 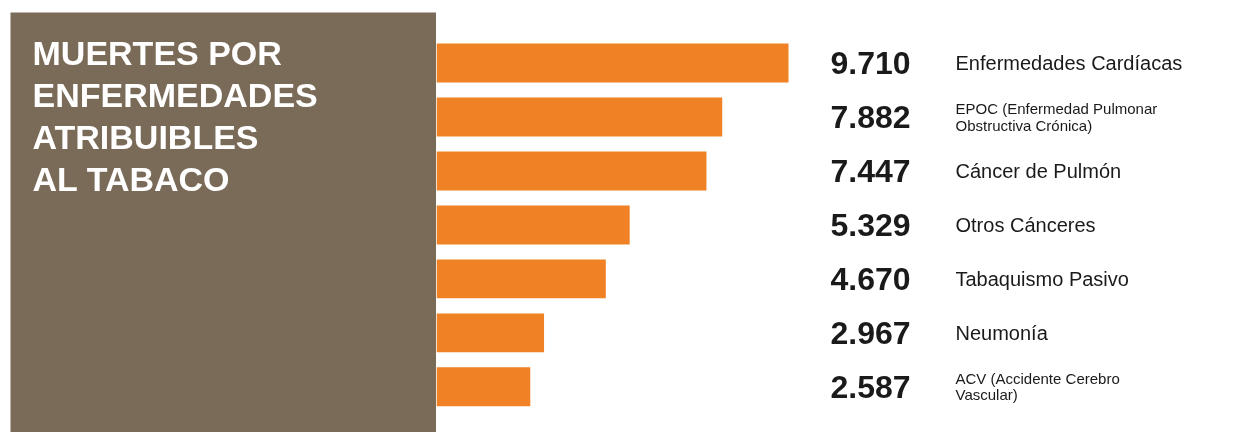 I want to click on data-label: 7.882, so click(x=870, y=117).